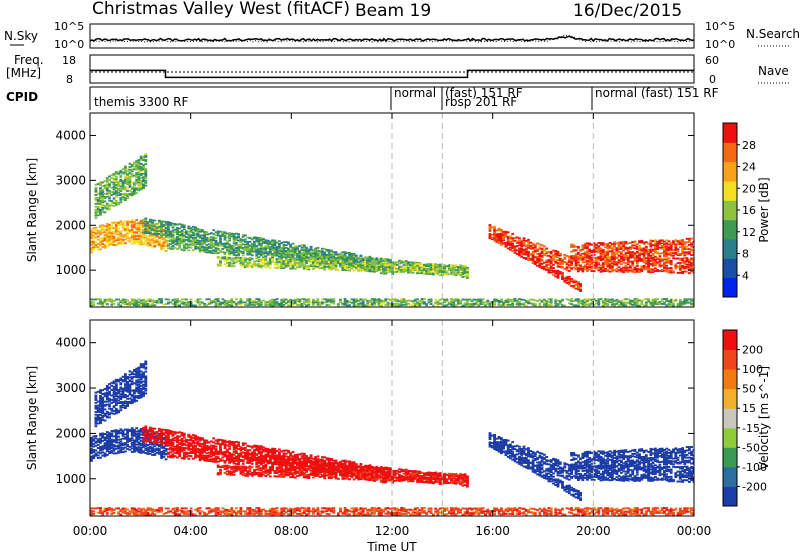 The image size is (800, 554). Describe the element at coordinates (96, 438) in the screenshot. I see `velocity-cell` at that location.